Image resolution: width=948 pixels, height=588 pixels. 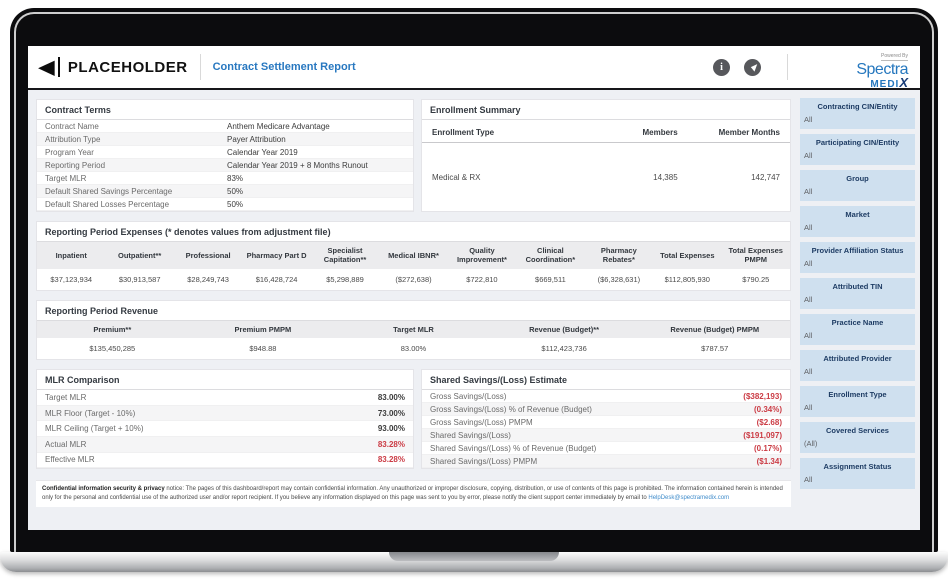 What do you see at coordinates (857, 221) in the screenshot?
I see `filter-market: Market All` at bounding box center [857, 221].